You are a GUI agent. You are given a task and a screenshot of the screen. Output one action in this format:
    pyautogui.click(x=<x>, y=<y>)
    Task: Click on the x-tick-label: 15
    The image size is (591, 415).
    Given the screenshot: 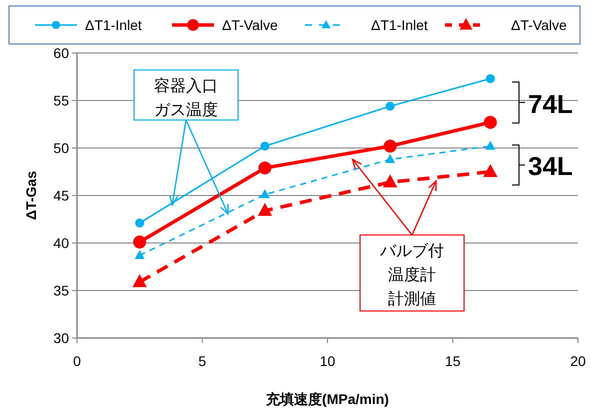 What is the action you would take?
    pyautogui.click(x=452, y=361)
    